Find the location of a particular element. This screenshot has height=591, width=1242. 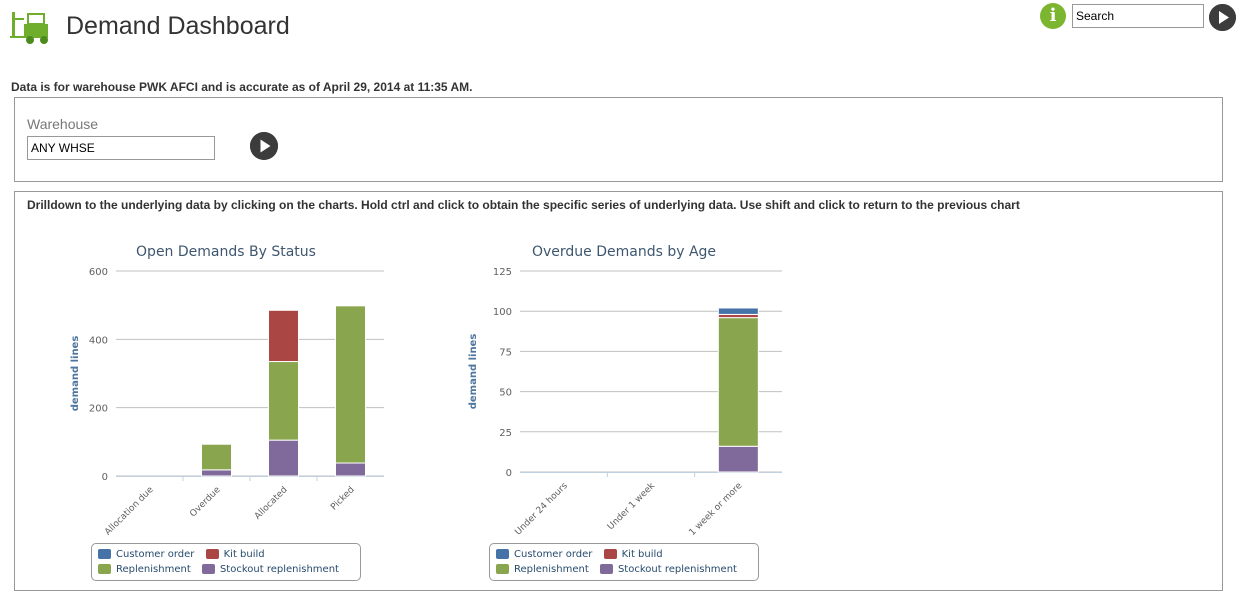

warehouse-go-button is located at coordinates (264, 146).